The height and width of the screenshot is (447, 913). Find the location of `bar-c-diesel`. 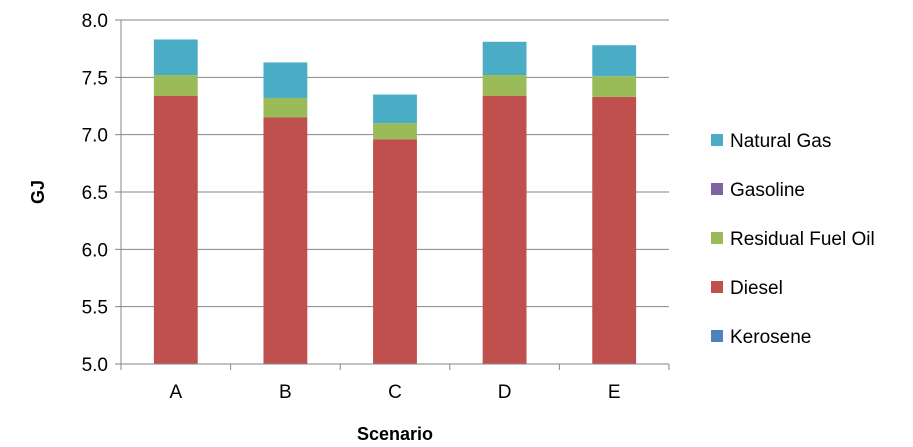

bar-c-diesel is located at coordinates (395, 251).